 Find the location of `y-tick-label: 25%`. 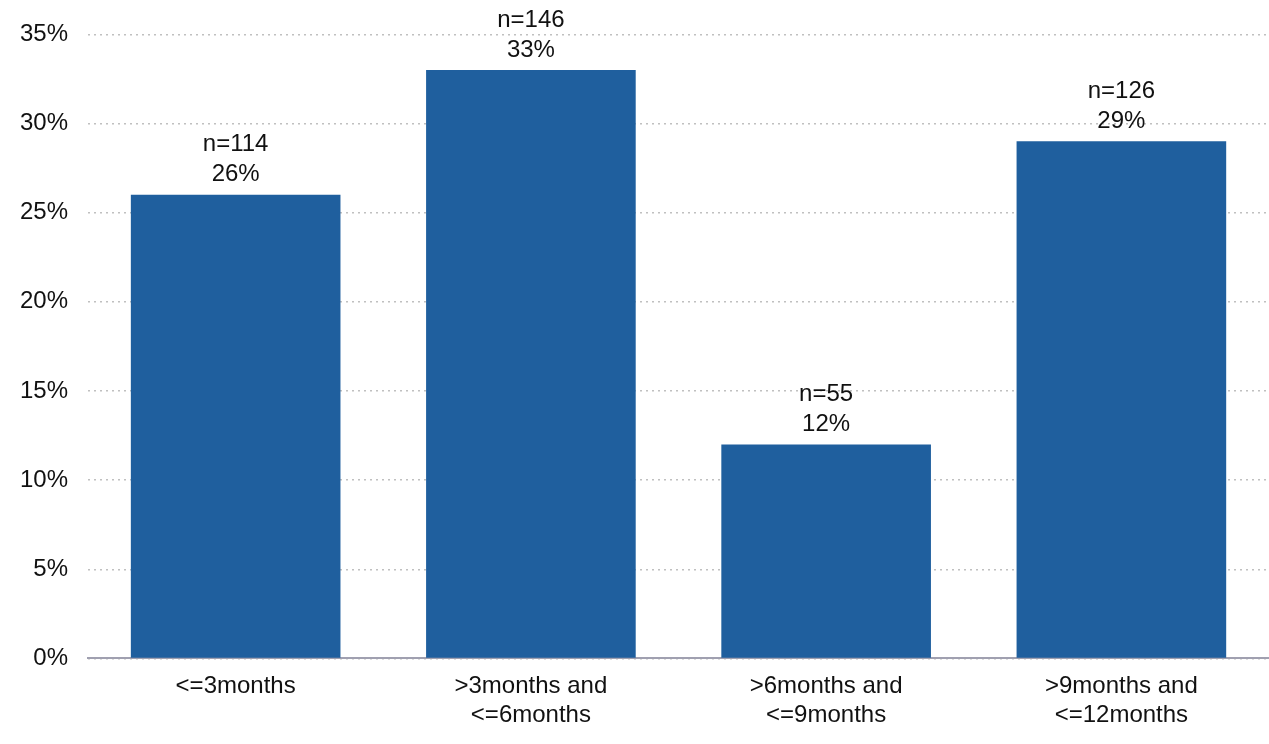

y-tick-label: 25% is located at coordinates (44, 211).